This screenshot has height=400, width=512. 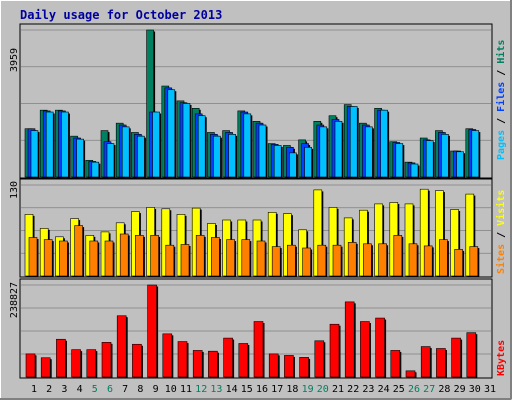 What do you see at coordinates (501, 52) in the screenshot?
I see `legend-item-hits: Hits` at bounding box center [501, 52].